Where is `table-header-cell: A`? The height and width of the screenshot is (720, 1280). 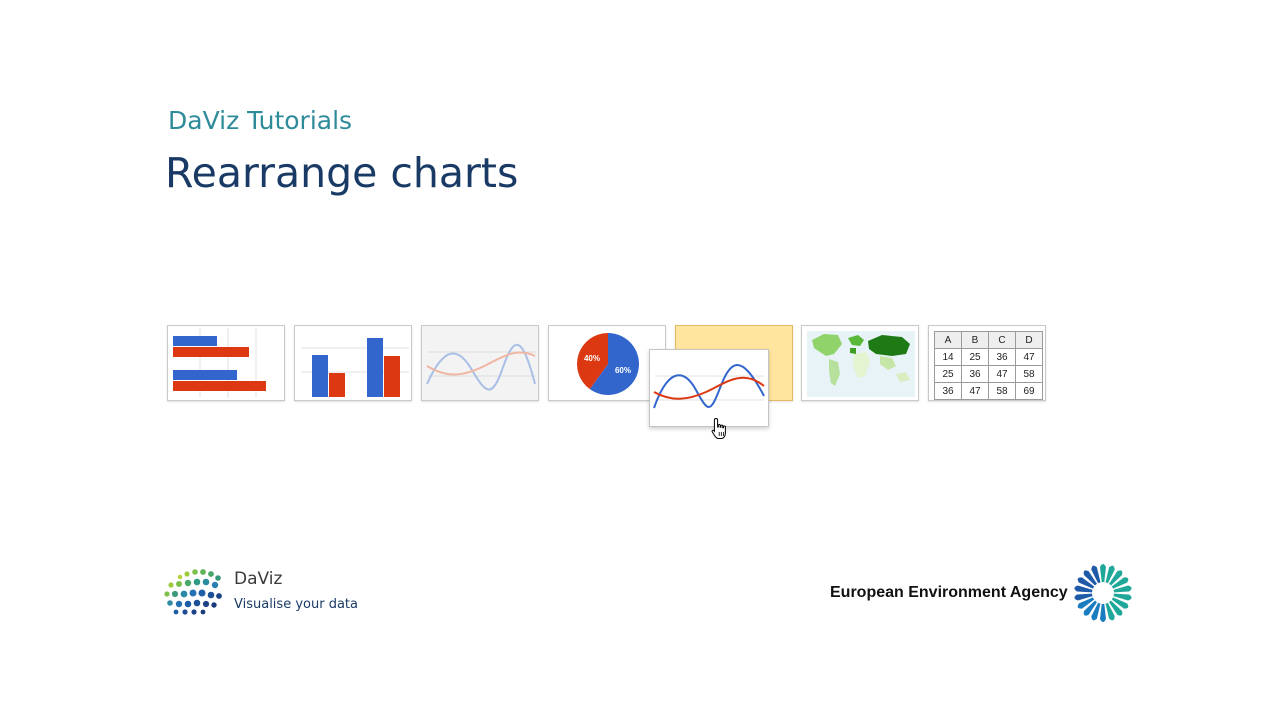 table-header-cell: A is located at coordinates (948, 340).